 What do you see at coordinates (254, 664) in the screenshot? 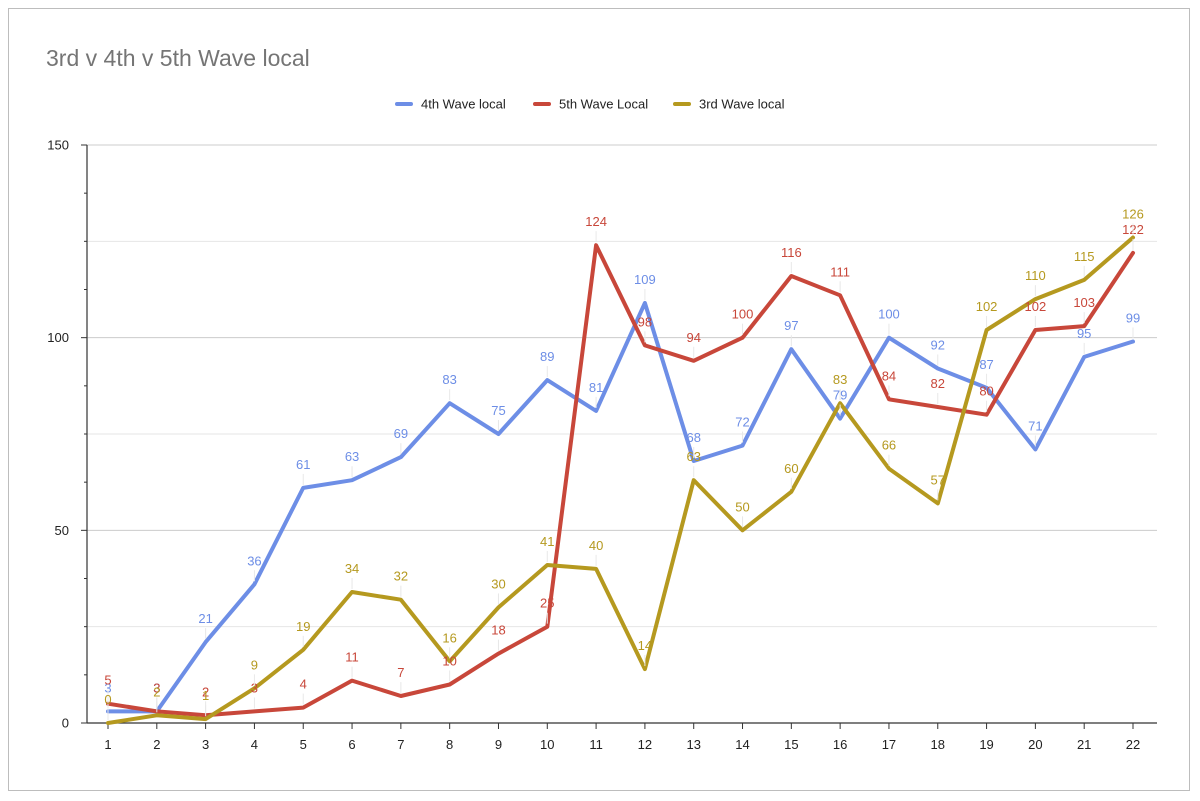
I see `data-label-series-3: 9` at bounding box center [254, 664].